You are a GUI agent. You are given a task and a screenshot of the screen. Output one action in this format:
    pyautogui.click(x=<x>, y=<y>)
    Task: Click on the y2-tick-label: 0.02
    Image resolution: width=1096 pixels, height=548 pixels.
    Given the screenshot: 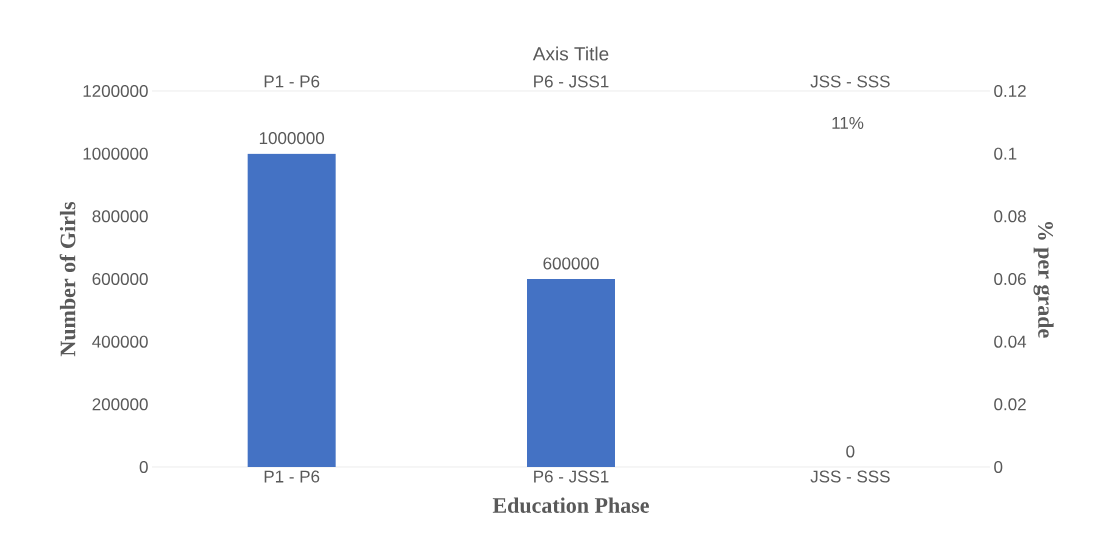 What is the action you would take?
    pyautogui.click(x=1010, y=404)
    